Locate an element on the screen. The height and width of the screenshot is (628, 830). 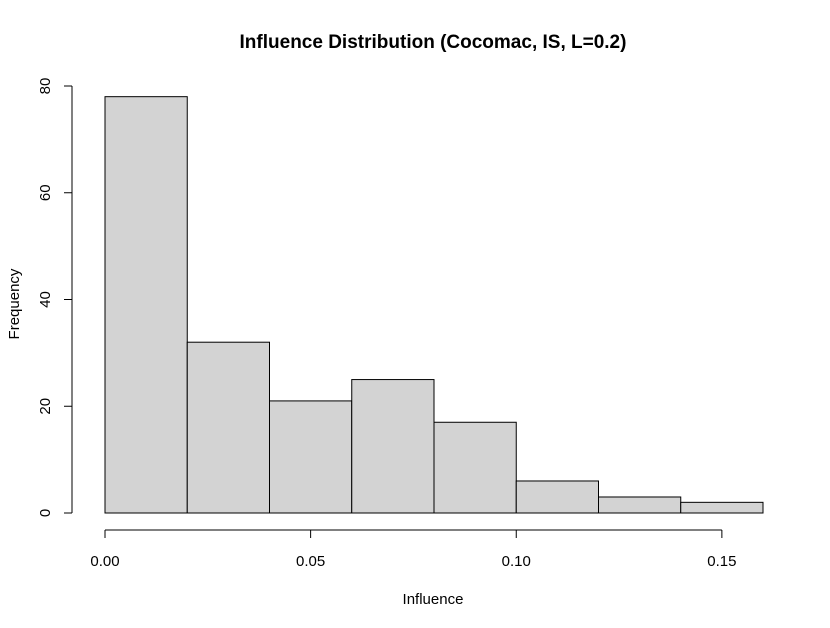
x-axis: 0.00 0.05 0.10 0.15 is located at coordinates (413, 549).